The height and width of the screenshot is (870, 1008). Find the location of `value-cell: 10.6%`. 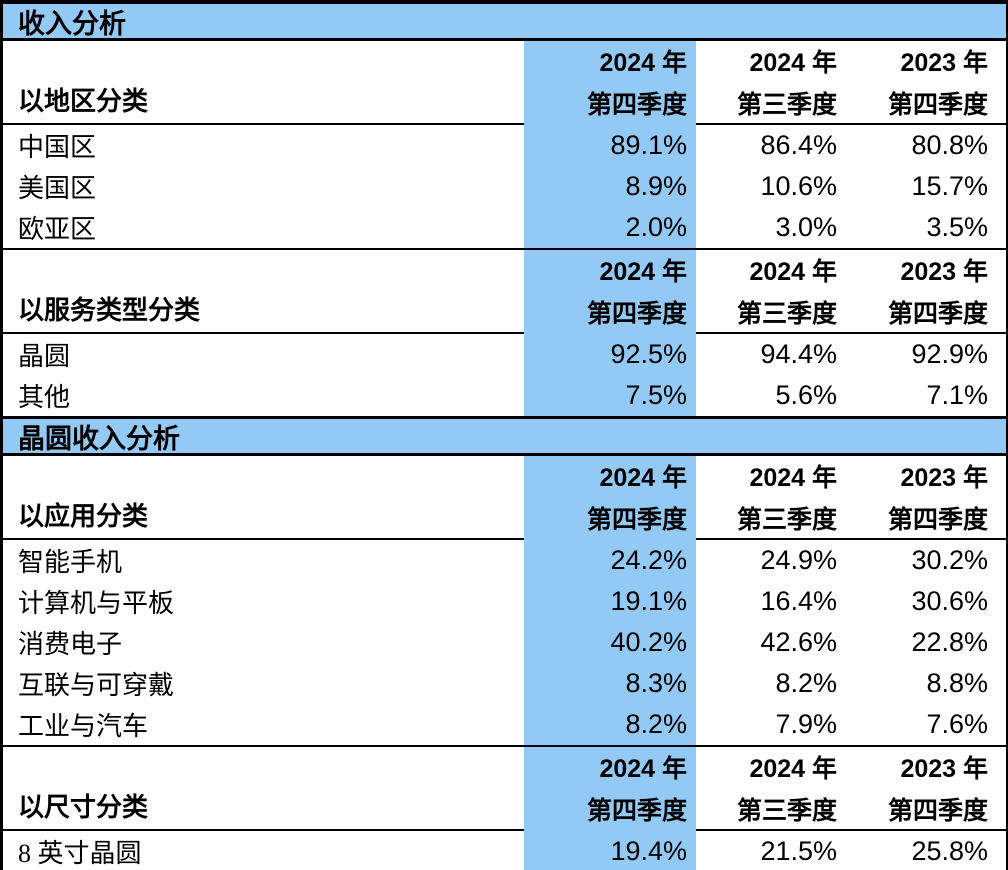

value-cell: 10.6% is located at coordinates (798, 186).